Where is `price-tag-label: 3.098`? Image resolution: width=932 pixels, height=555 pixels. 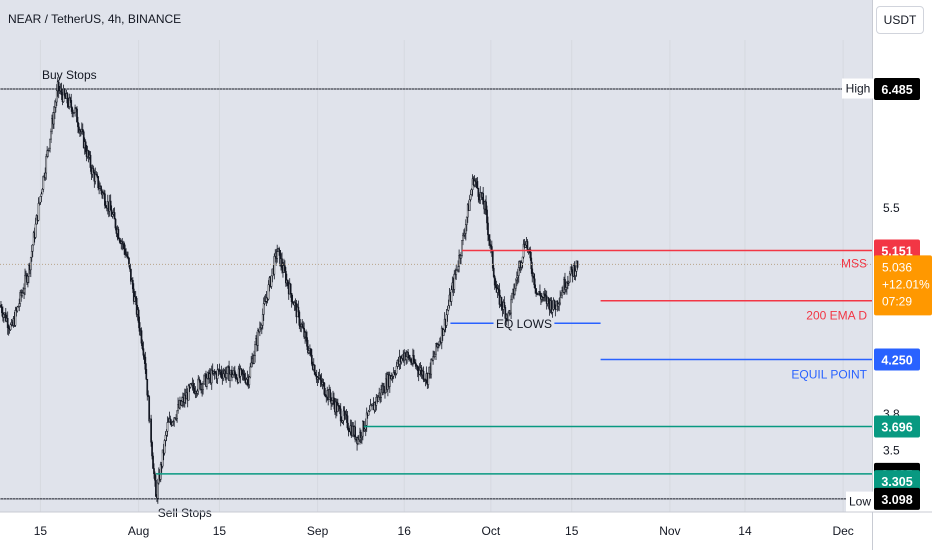 price-tag-label: 3.098 is located at coordinates (896, 500).